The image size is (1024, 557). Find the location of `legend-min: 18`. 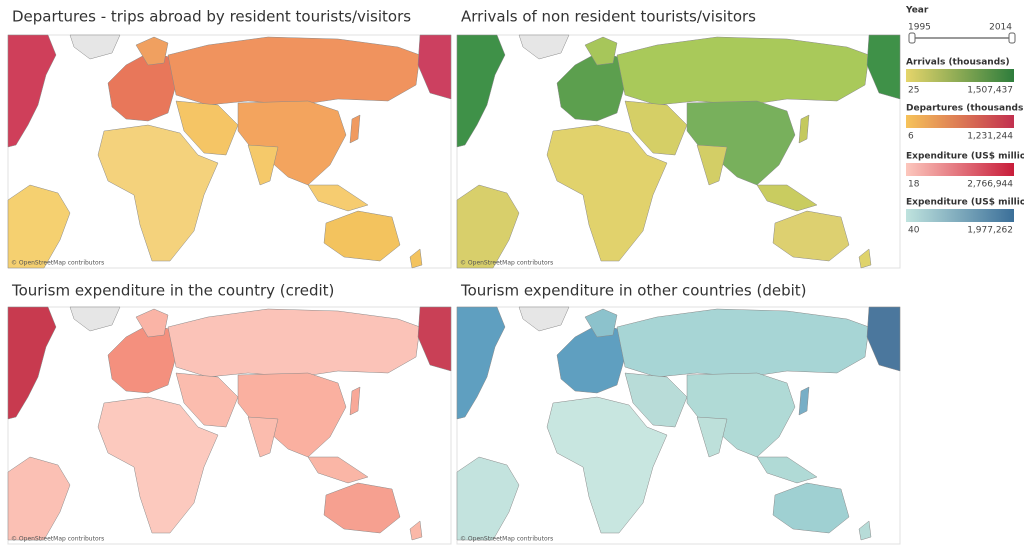

legend-min: 18 is located at coordinates (914, 185).